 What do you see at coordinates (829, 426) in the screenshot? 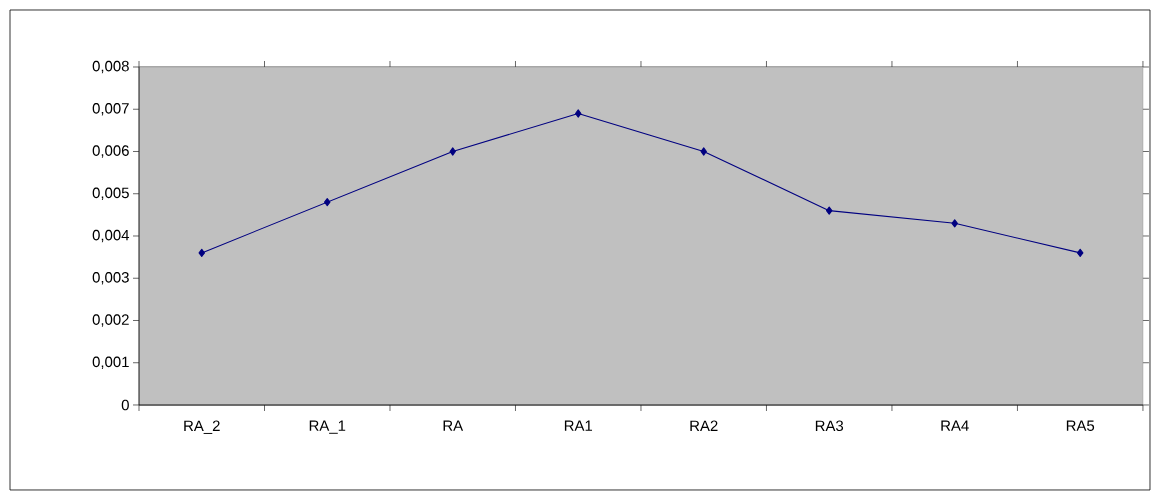
I see `x-tick-label: RA3` at bounding box center [829, 426].